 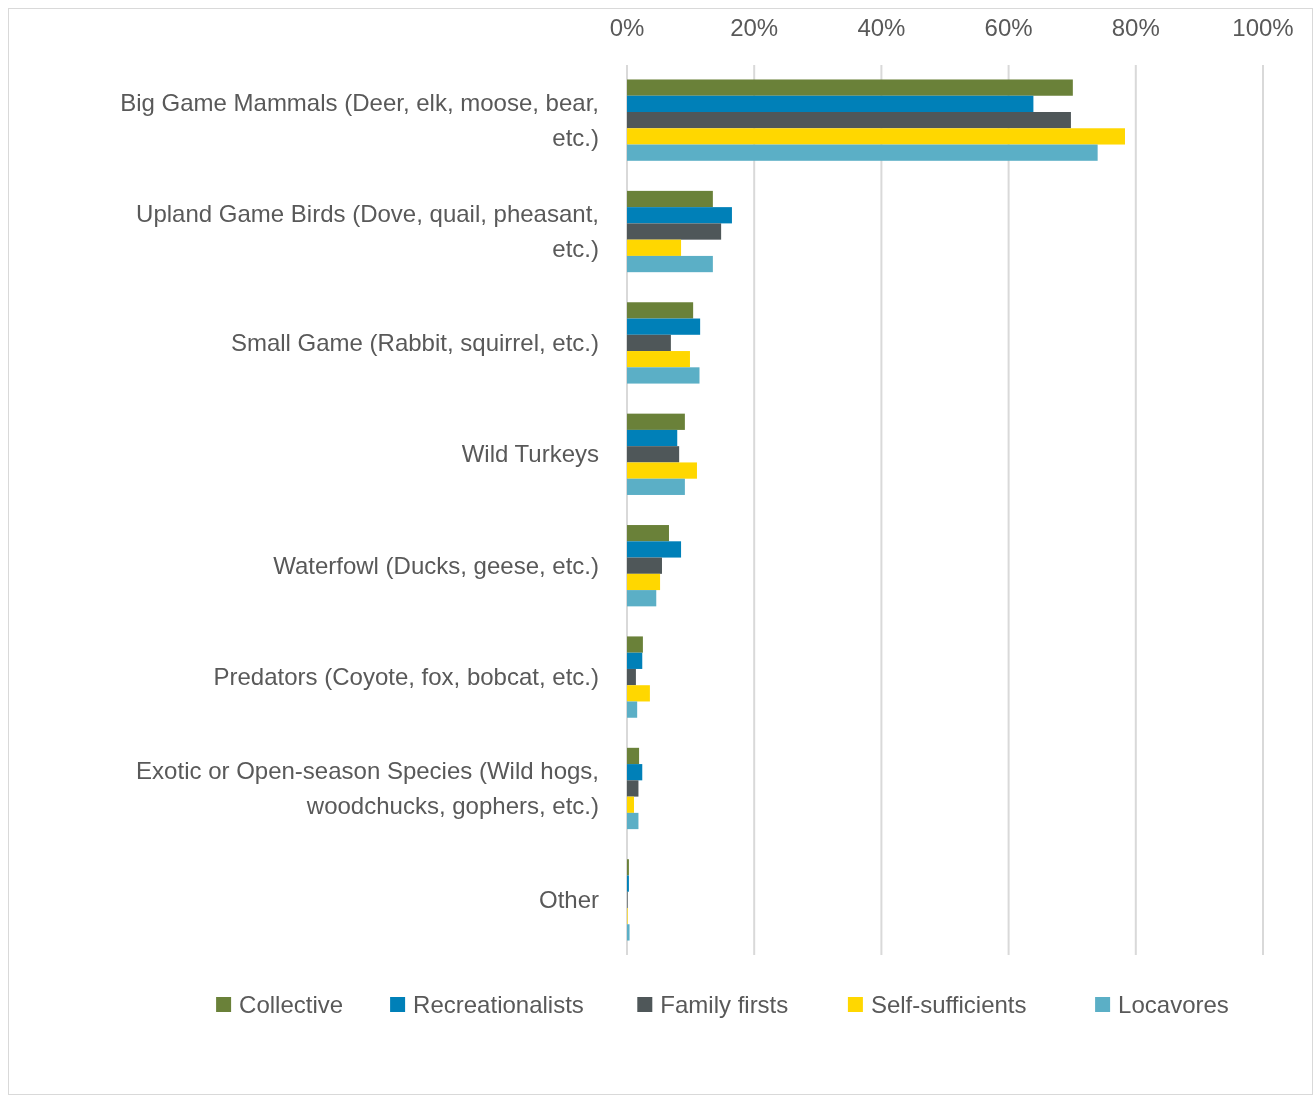 I want to click on y-tick-label: Predators (Coyote, fox, bobcat, etc.), so click(x=406, y=677).